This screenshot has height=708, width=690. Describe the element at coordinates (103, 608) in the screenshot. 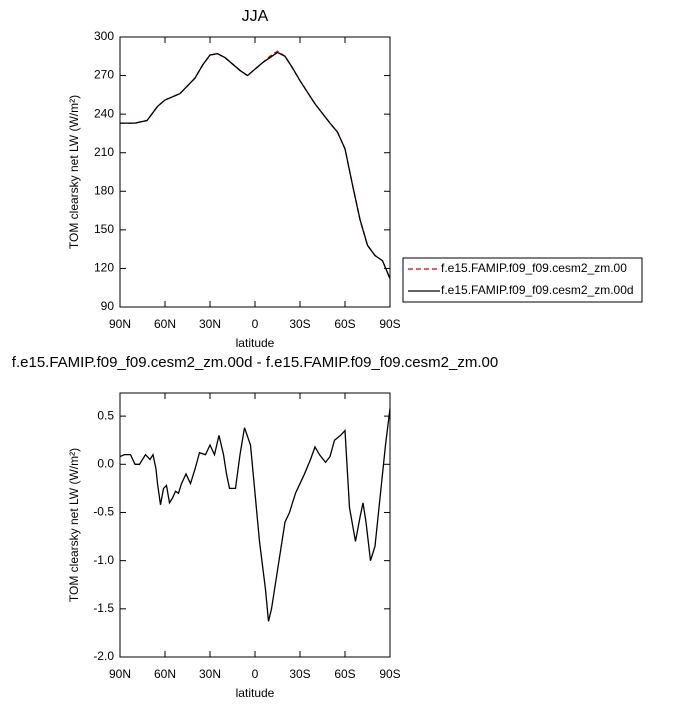

I see `y-tick-label: -1.5` at that location.